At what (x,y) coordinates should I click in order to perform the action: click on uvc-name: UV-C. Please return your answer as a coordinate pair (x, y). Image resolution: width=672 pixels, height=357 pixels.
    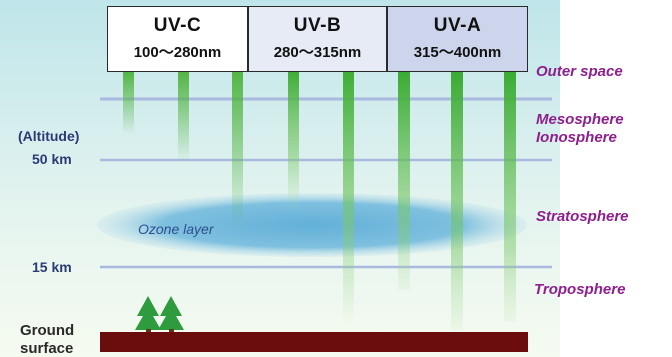
    Looking at the image, I should click on (177, 25).